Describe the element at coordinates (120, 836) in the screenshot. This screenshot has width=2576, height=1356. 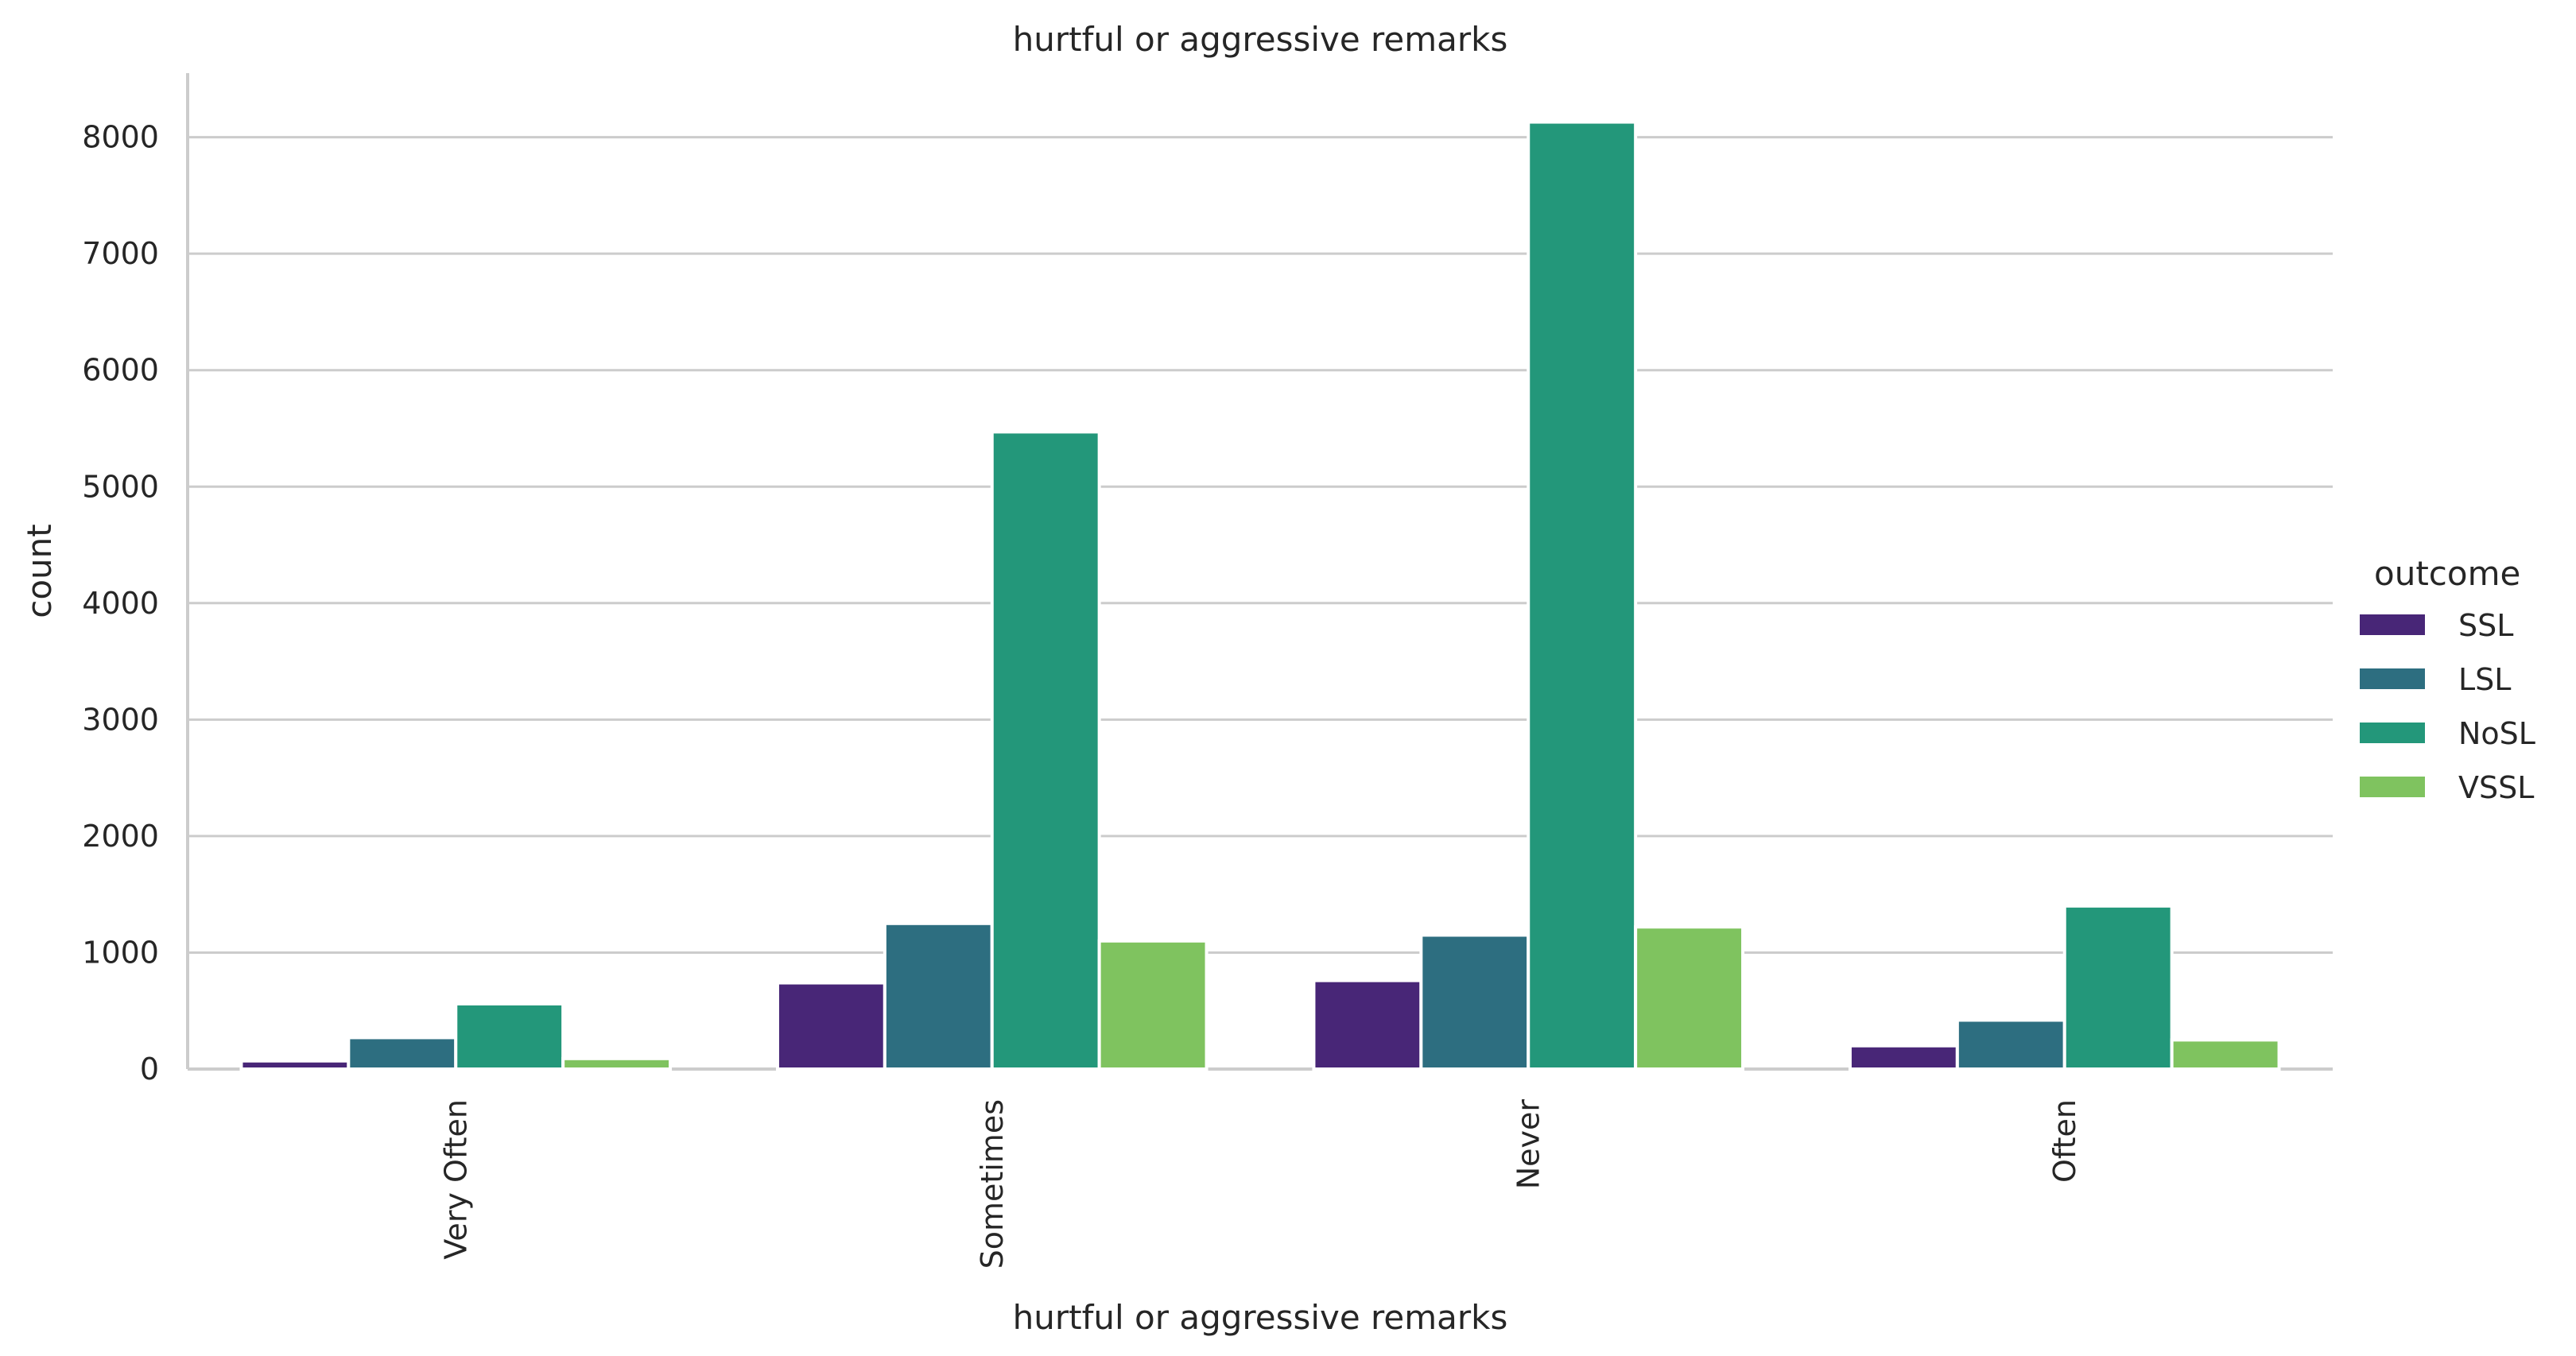
I see `y-tick-label: 2000` at that location.